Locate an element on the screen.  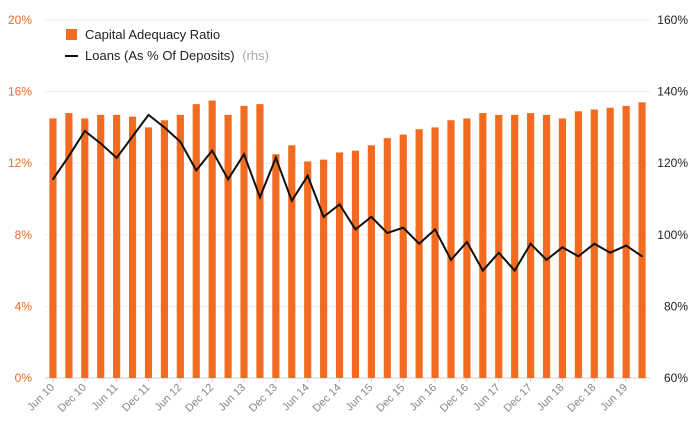
legend-swatch-bar is located at coordinates (71, 34).